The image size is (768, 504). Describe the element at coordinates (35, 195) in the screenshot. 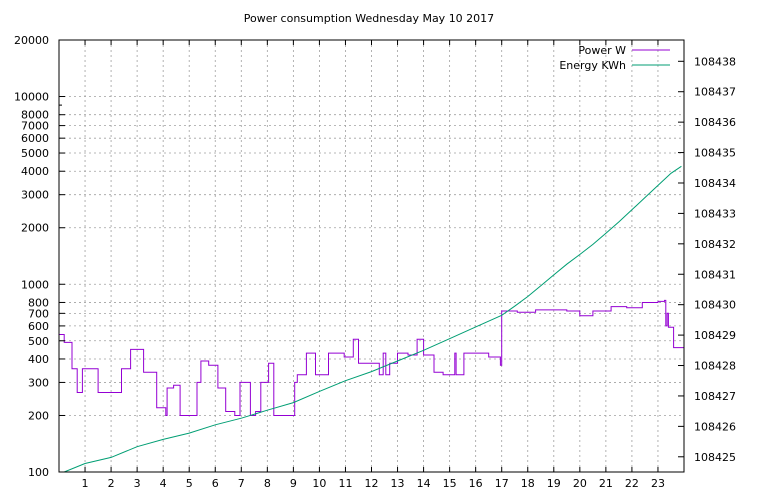

I see `y-tick-label: 3000` at that location.